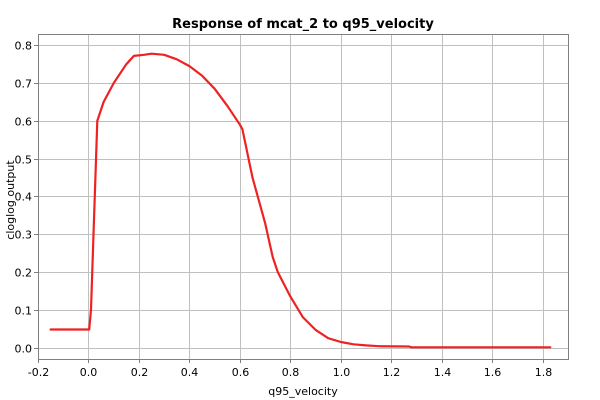  I want to click on y-tick-label: 0.3, so click(24, 235).